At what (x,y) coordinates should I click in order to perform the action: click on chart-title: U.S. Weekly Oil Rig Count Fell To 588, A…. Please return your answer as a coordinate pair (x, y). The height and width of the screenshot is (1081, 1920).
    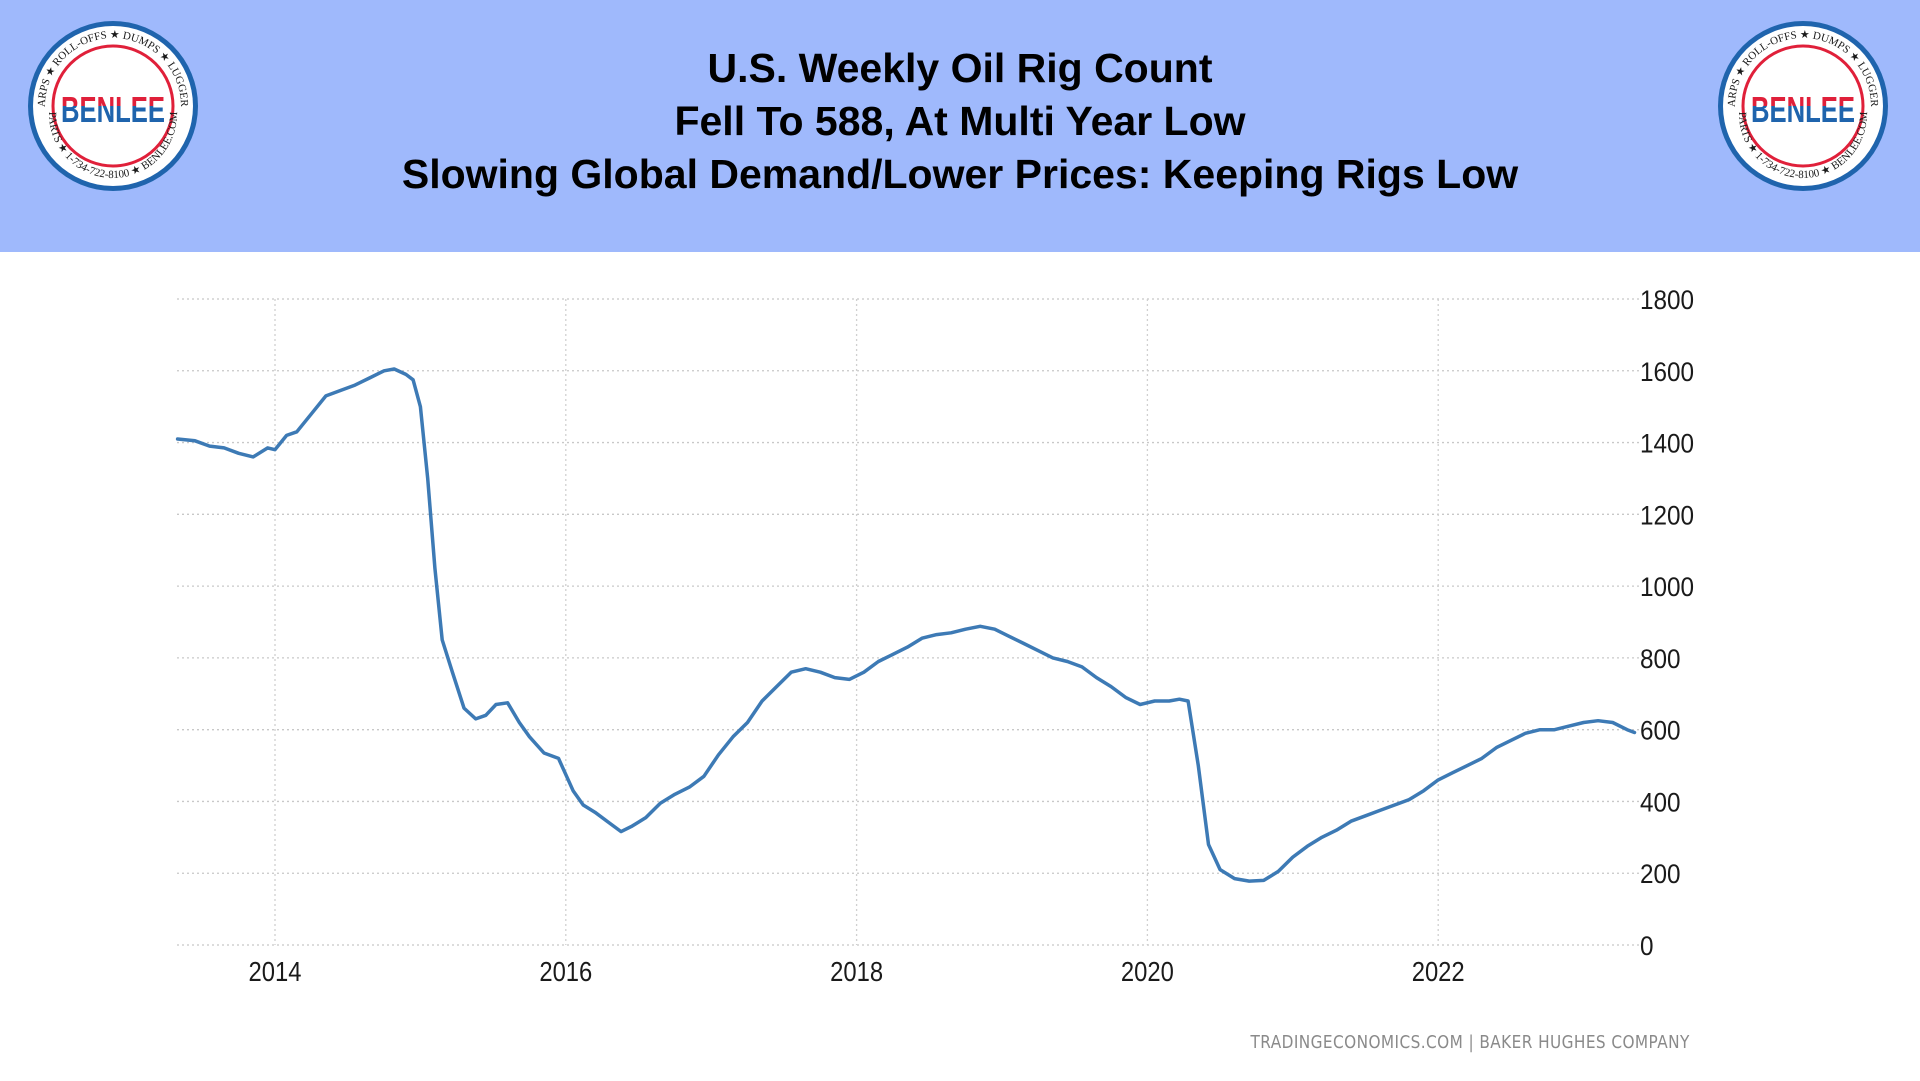
    Looking at the image, I should click on (960, 121).